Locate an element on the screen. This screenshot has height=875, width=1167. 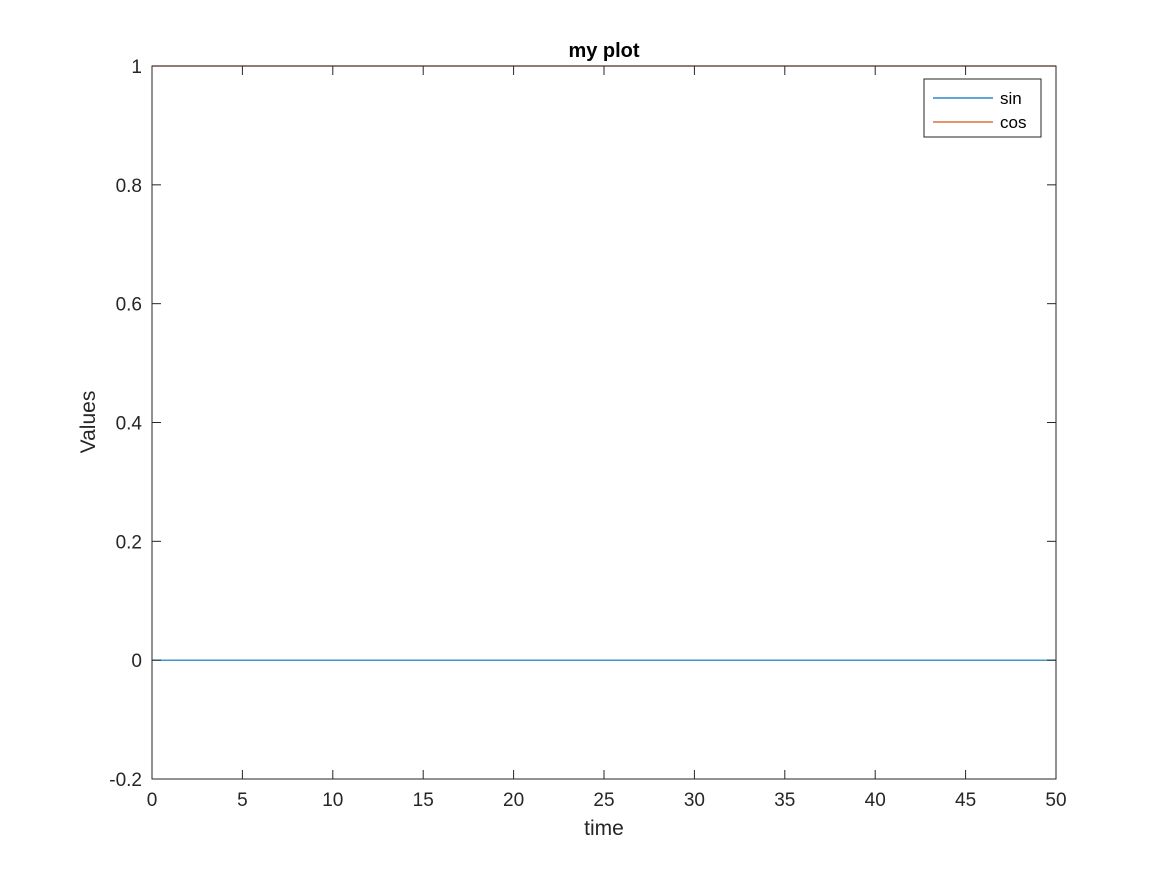
x-tick-label: 10 is located at coordinates (332, 800).